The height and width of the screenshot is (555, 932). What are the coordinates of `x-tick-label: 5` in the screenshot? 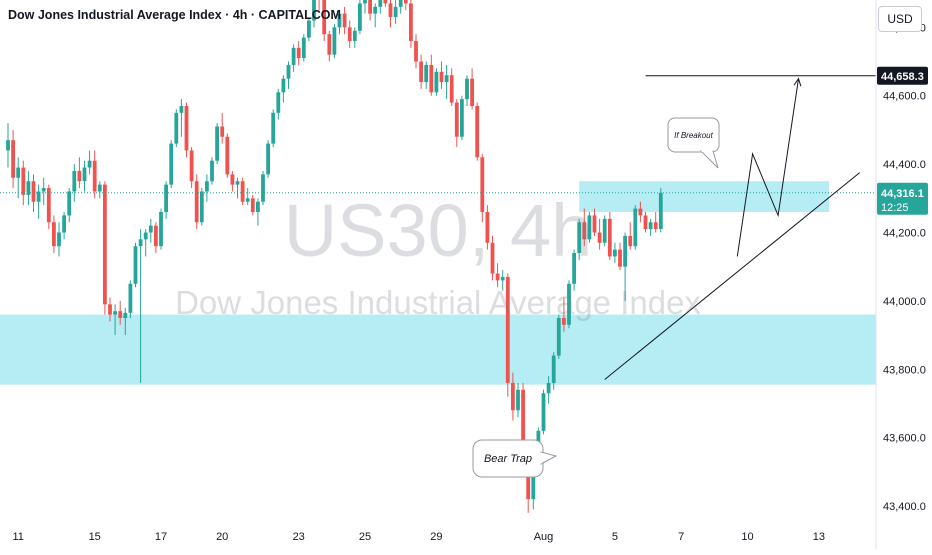 It's located at (615, 537).